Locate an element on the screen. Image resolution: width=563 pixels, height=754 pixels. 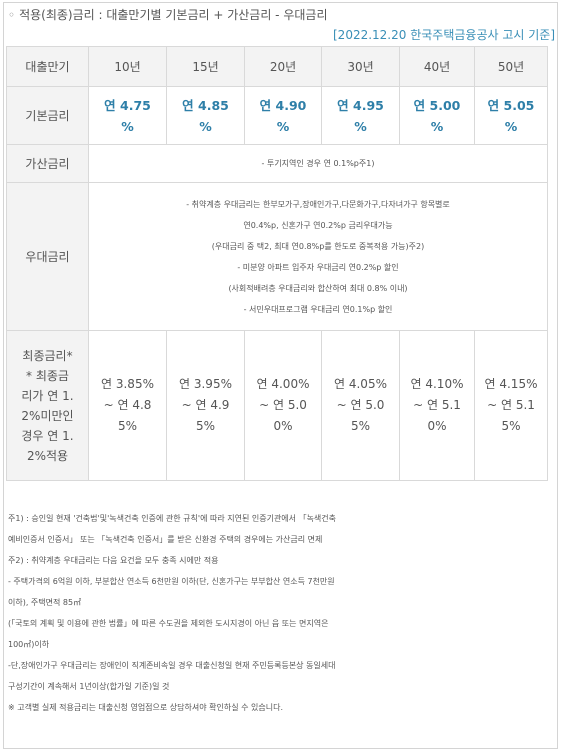
pref-rate-line: 연0.4%p, 신혼가구 연0.2%p 금리우대가능 is located at coordinates (318, 225).